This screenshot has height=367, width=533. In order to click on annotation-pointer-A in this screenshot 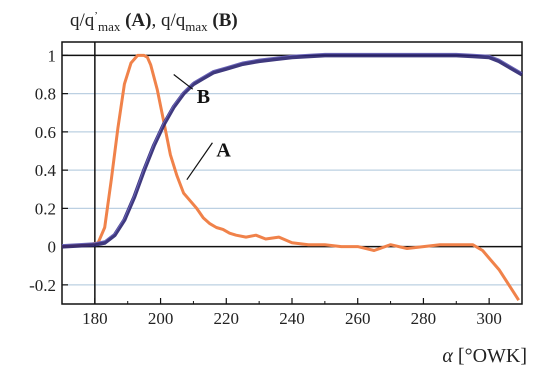, I will do `click(199, 161)`.